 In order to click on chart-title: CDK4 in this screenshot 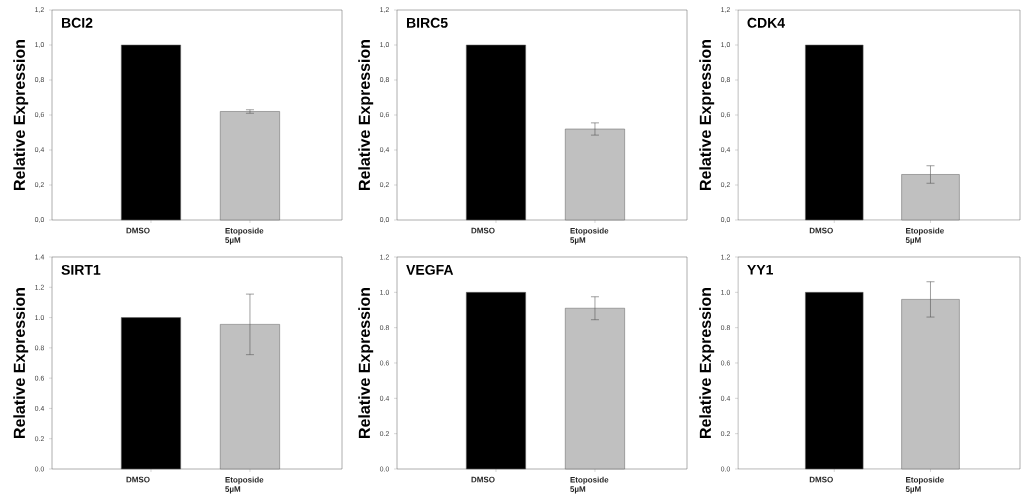, I will do `click(766, 22)`.